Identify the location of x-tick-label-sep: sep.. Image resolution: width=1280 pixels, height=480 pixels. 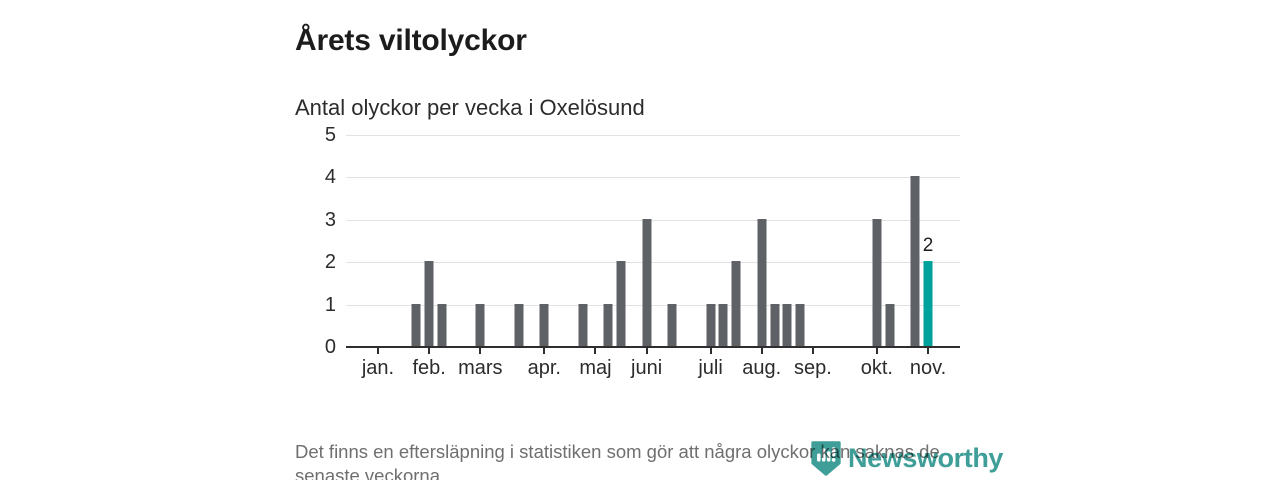
(812, 368).